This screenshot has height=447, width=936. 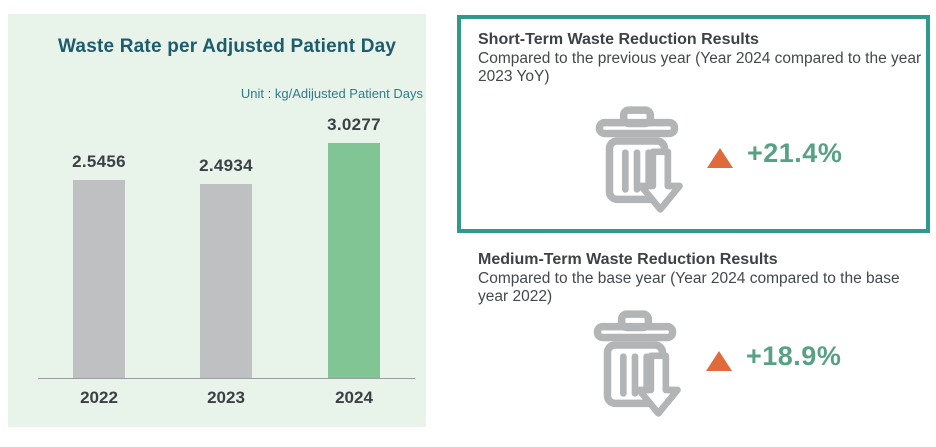 I want to click on bar-2022, so click(x=99, y=279).